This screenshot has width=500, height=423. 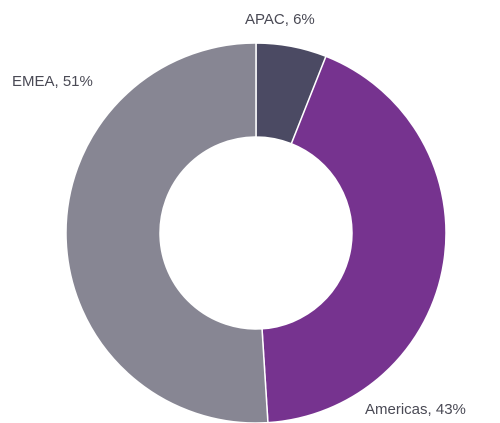 I want to click on slice-label: Americas, 43%, so click(x=415, y=409).